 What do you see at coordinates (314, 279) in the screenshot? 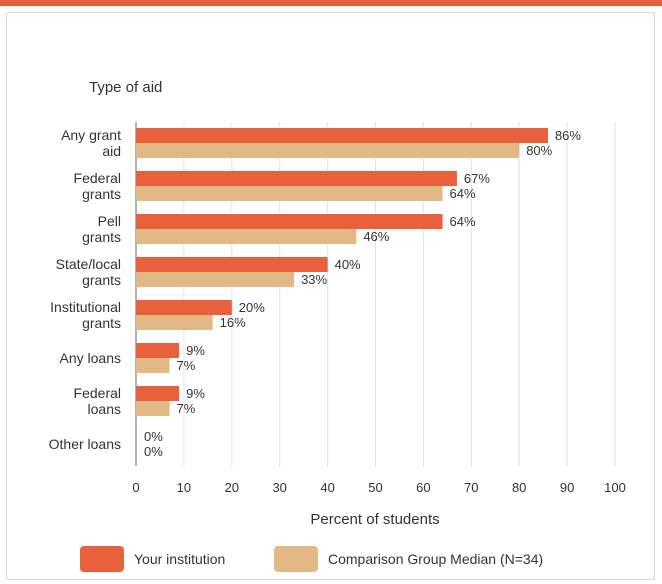
I see `data-label: 33%` at bounding box center [314, 279].